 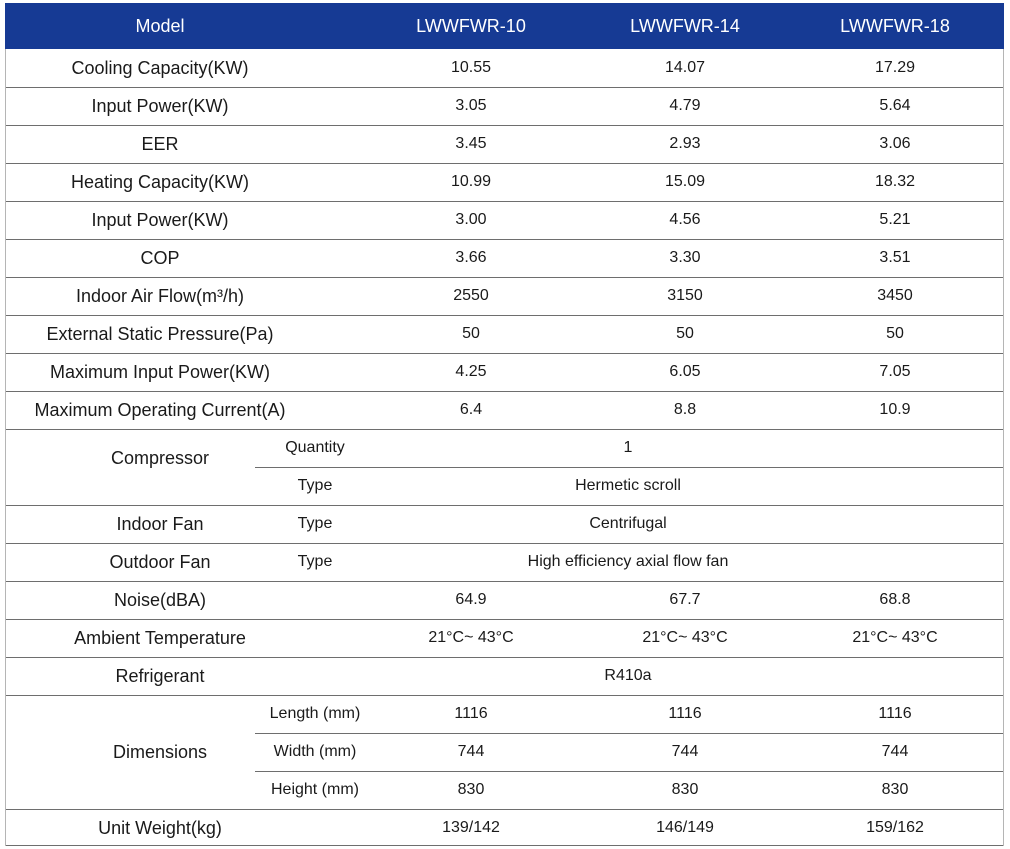 I want to click on cell-eer-18: 3.06, so click(x=895, y=143).